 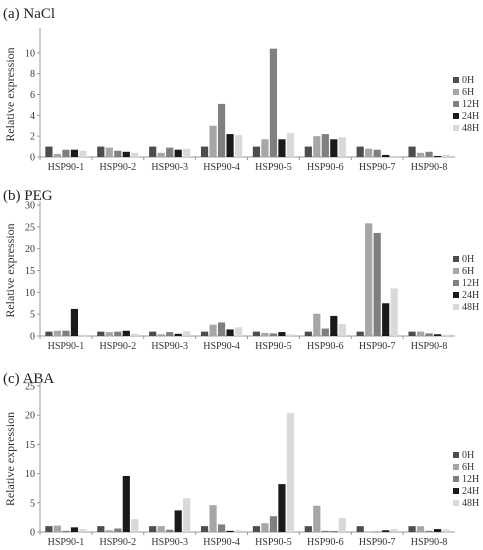 What do you see at coordinates (29, 14) in the screenshot?
I see `panel-title: (a) NaCl` at bounding box center [29, 14].